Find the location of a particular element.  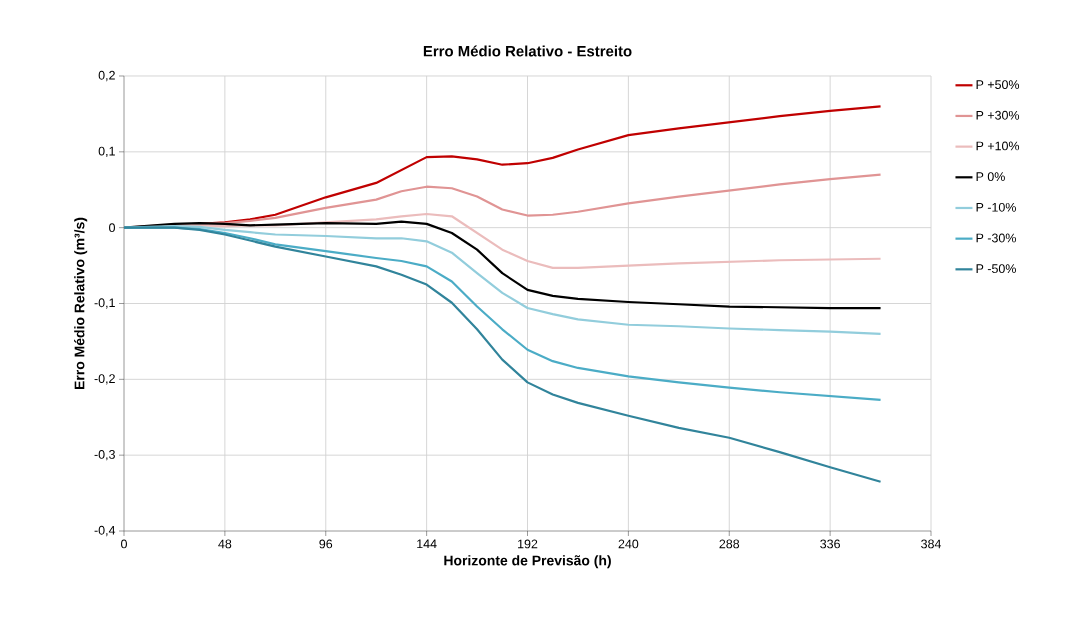

legend-label: P -10% is located at coordinates (996, 207).